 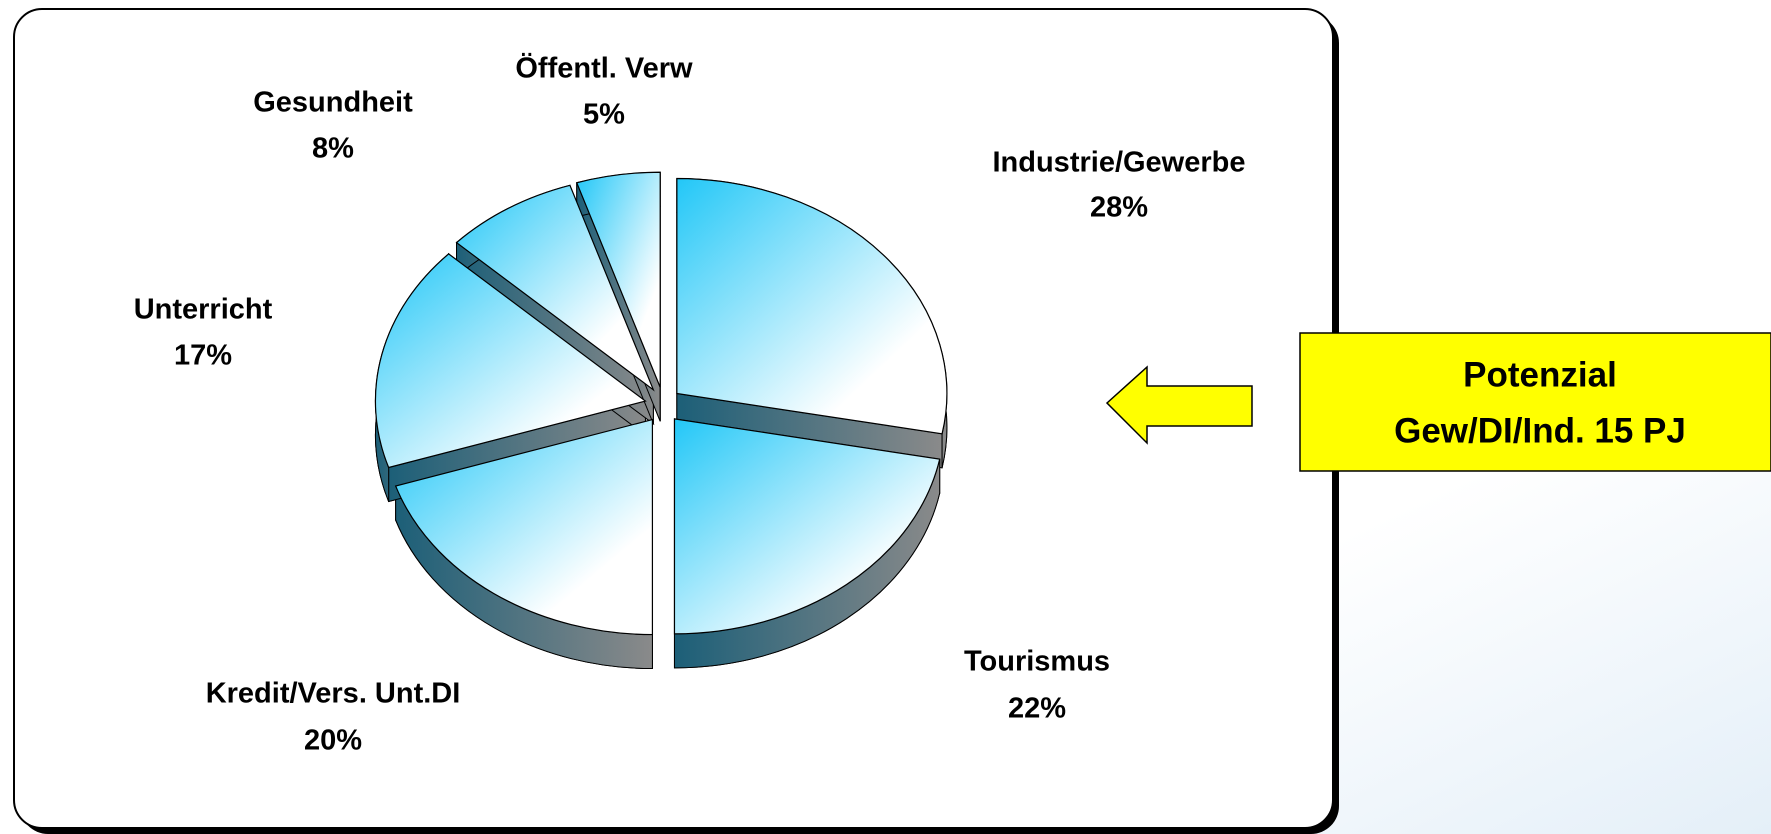 I want to click on slice-label: Kredit/Vers. Unt.DI, so click(x=333, y=694).